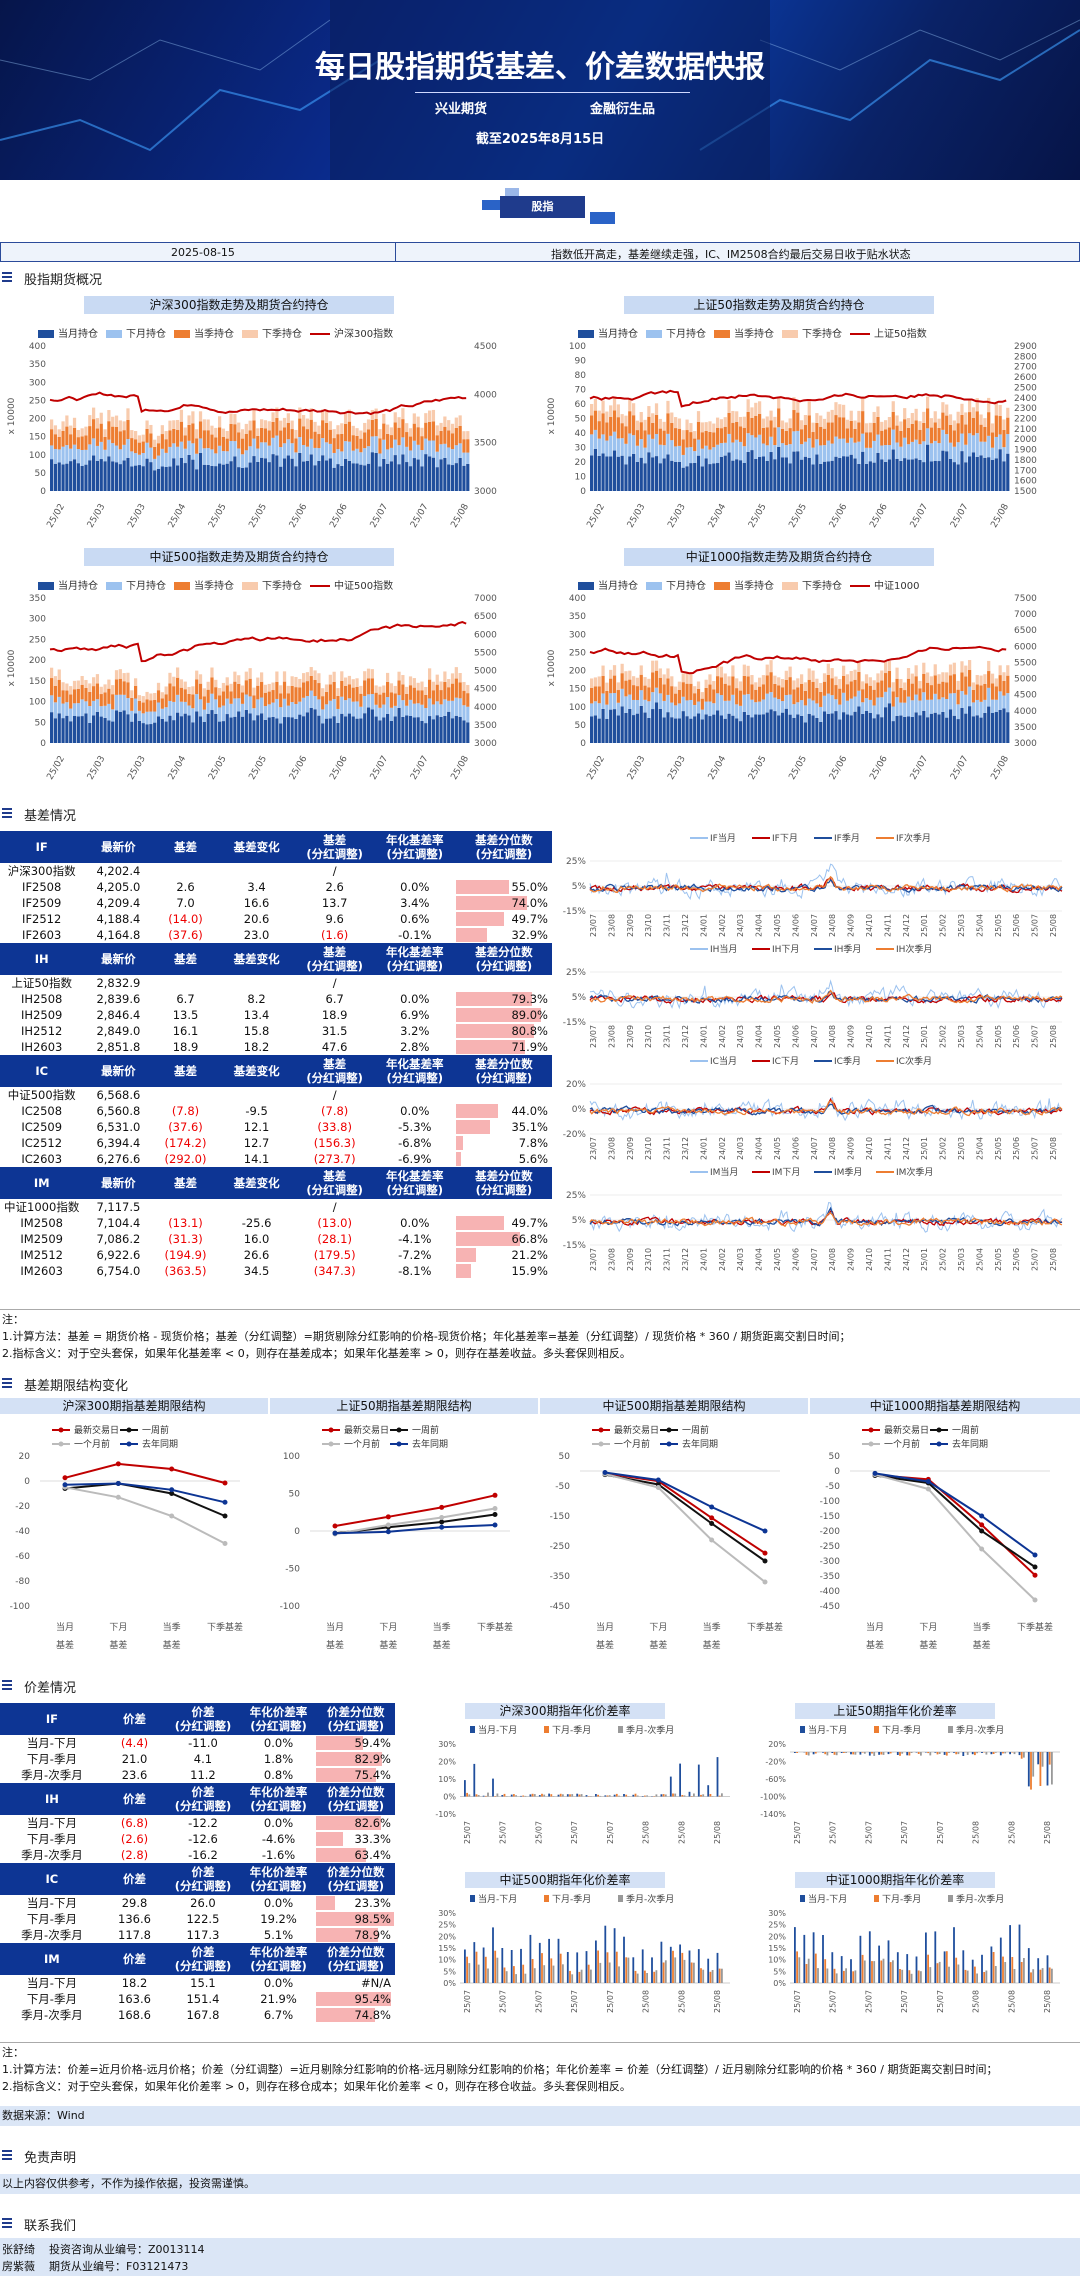 Image resolution: width=1080 pixels, height=2276 pixels. Describe the element at coordinates (648, 1259) in the screenshot. I see `tick-label: 23/10` at that location.